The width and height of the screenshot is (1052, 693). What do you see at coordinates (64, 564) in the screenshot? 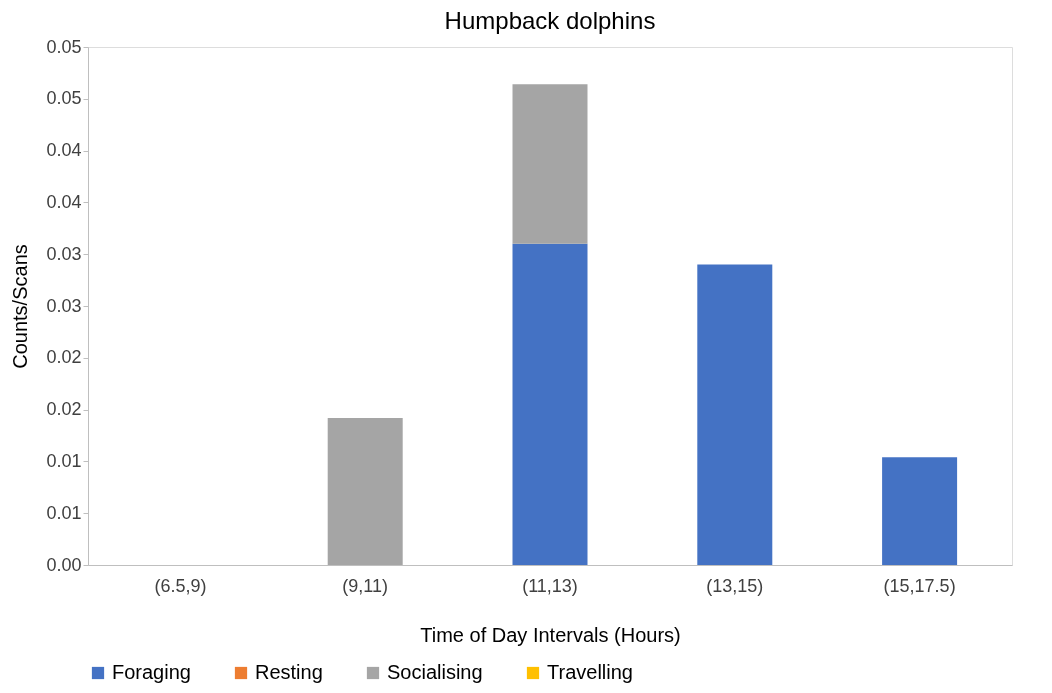
I see `y-tick-label: 0.00` at bounding box center [64, 564].